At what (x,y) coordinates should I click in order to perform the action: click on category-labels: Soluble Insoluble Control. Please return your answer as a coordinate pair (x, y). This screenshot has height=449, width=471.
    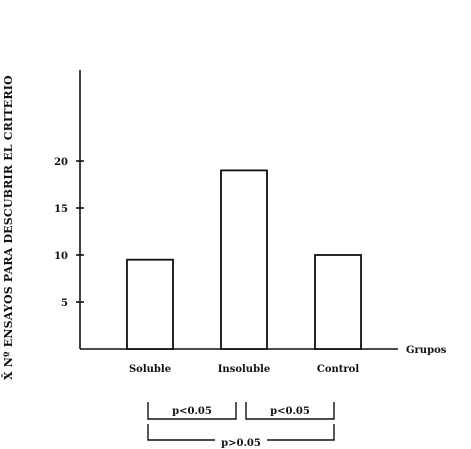
    Looking at the image, I should click on (244, 369).